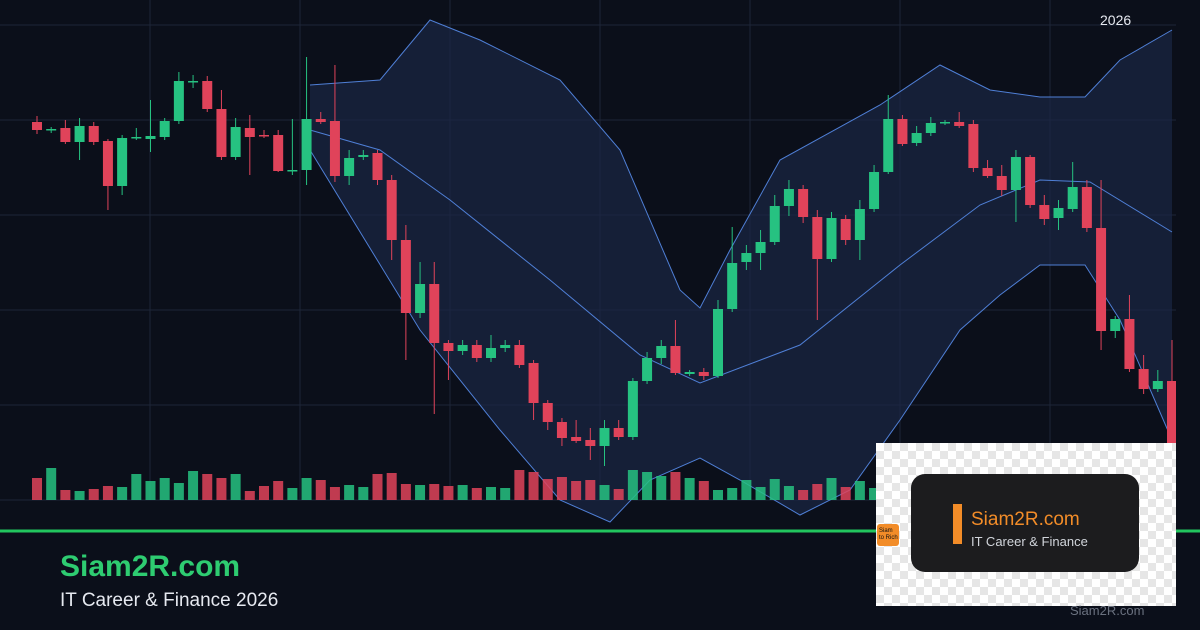 The width and height of the screenshot is (1200, 630). I want to click on logo-bar, so click(957, 524).